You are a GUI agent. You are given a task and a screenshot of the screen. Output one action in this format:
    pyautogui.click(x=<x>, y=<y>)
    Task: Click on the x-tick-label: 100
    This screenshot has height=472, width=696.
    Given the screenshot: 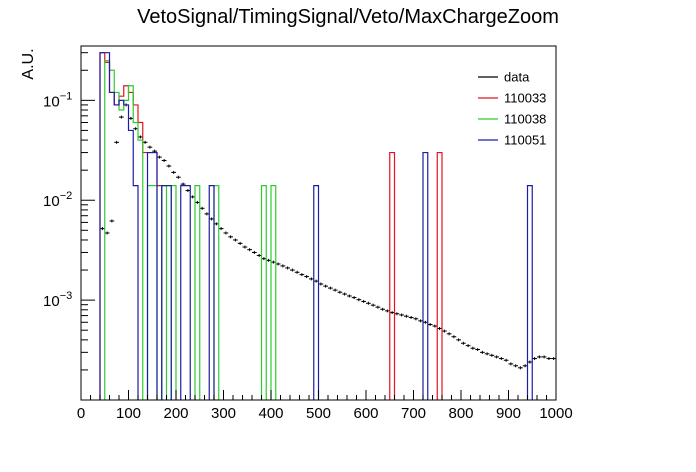 What is the action you would take?
    pyautogui.click(x=128, y=413)
    